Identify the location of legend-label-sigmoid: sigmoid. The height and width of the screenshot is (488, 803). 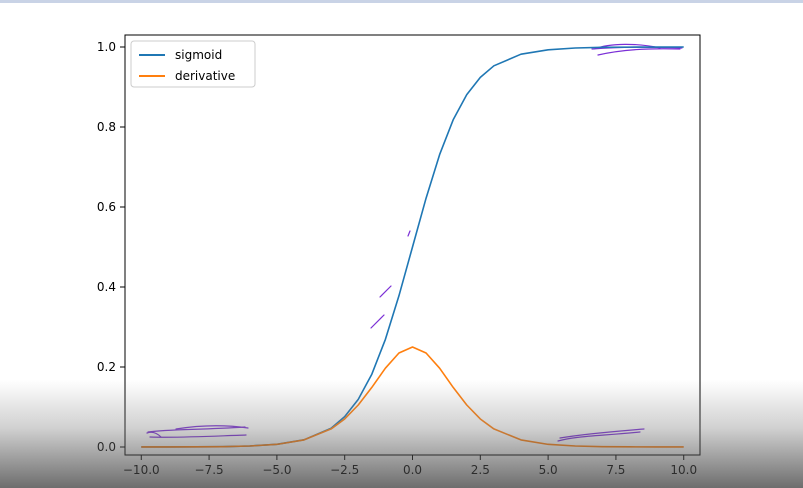
(198, 55).